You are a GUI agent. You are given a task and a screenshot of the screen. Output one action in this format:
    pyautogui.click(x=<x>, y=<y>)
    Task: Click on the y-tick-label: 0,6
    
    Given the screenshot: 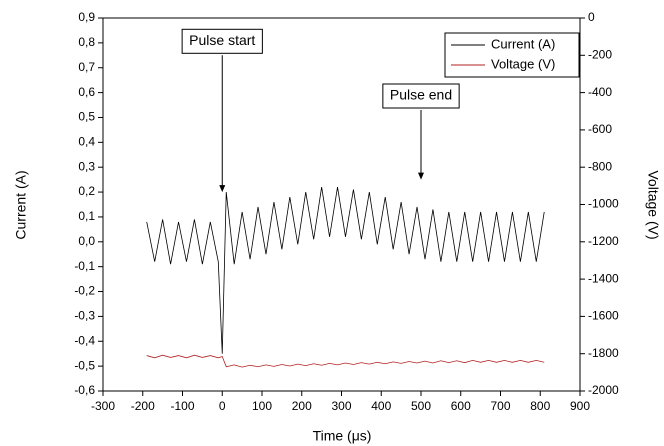 What is the action you would take?
    pyautogui.click(x=86, y=92)
    